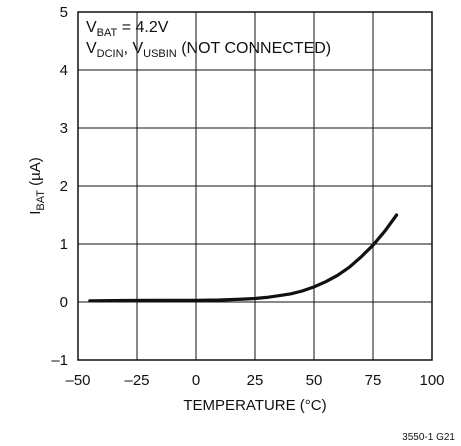 This screenshot has height=446, width=461. What do you see at coordinates (77, 380) in the screenshot?
I see `x-tick-label: –50` at bounding box center [77, 380].